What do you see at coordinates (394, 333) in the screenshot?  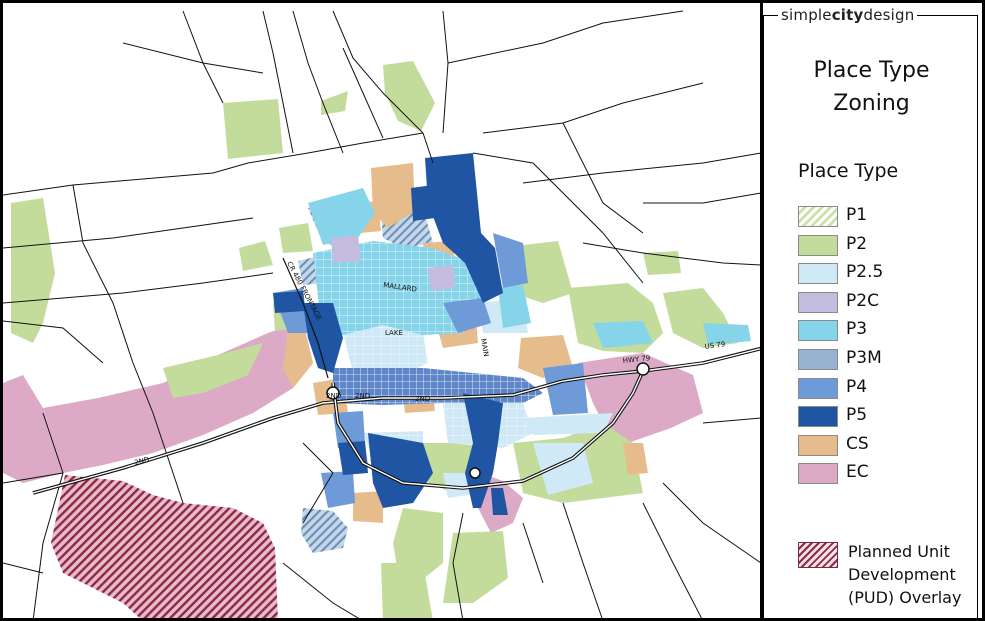 I see `label-lake: LAKE` at bounding box center [394, 333].